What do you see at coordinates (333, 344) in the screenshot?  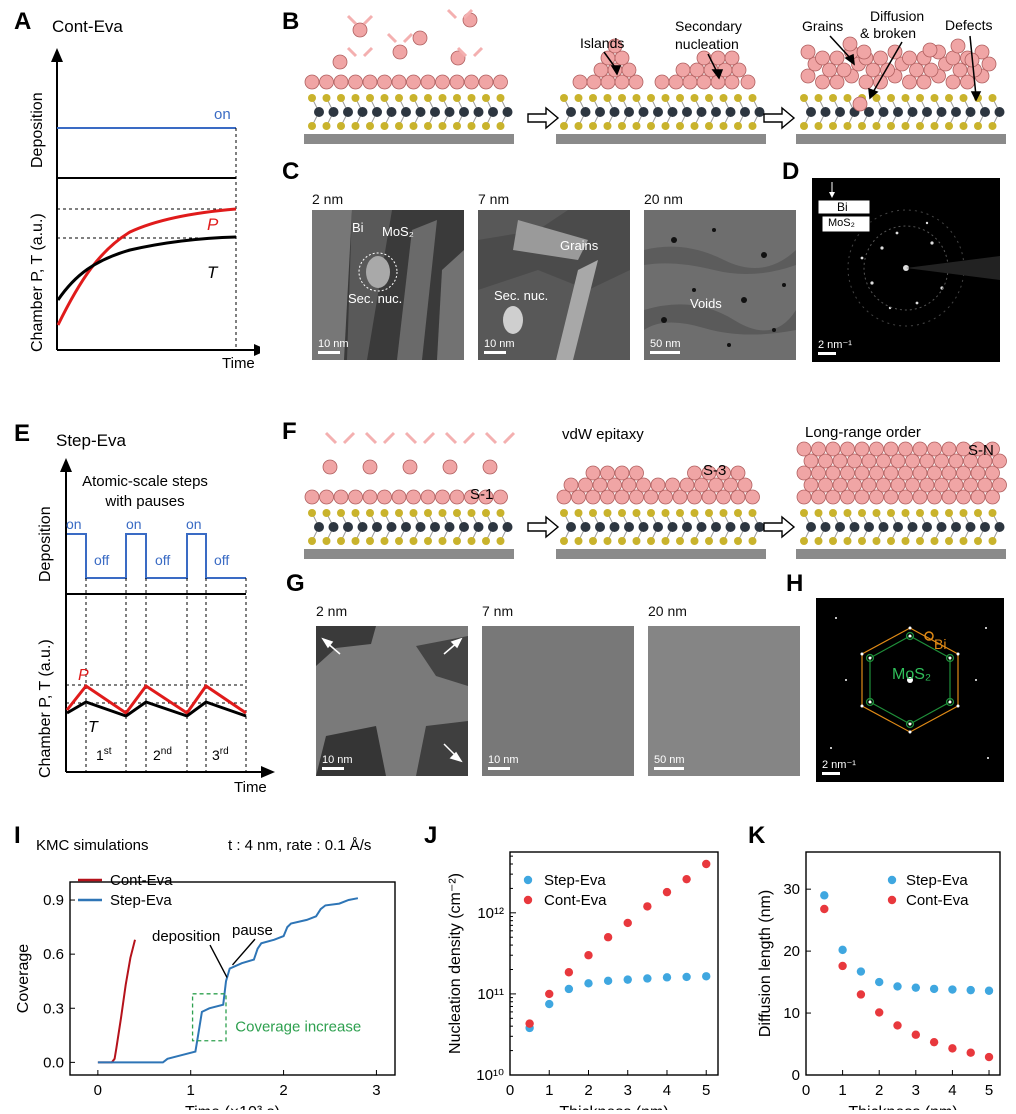 I see `panel-c-scale-1-text: 10 nm` at bounding box center [333, 344].